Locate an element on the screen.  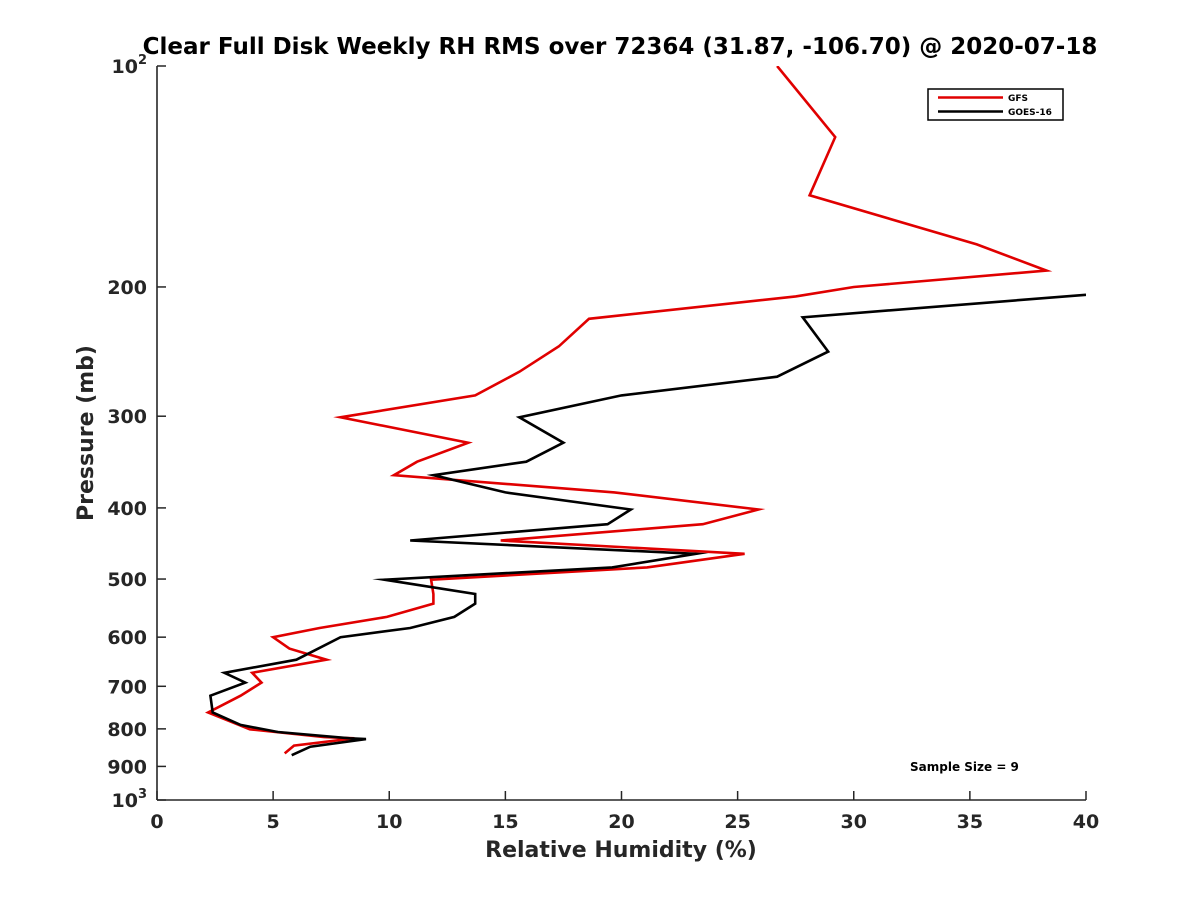
y-tick-label: 200 is located at coordinates (127, 288).